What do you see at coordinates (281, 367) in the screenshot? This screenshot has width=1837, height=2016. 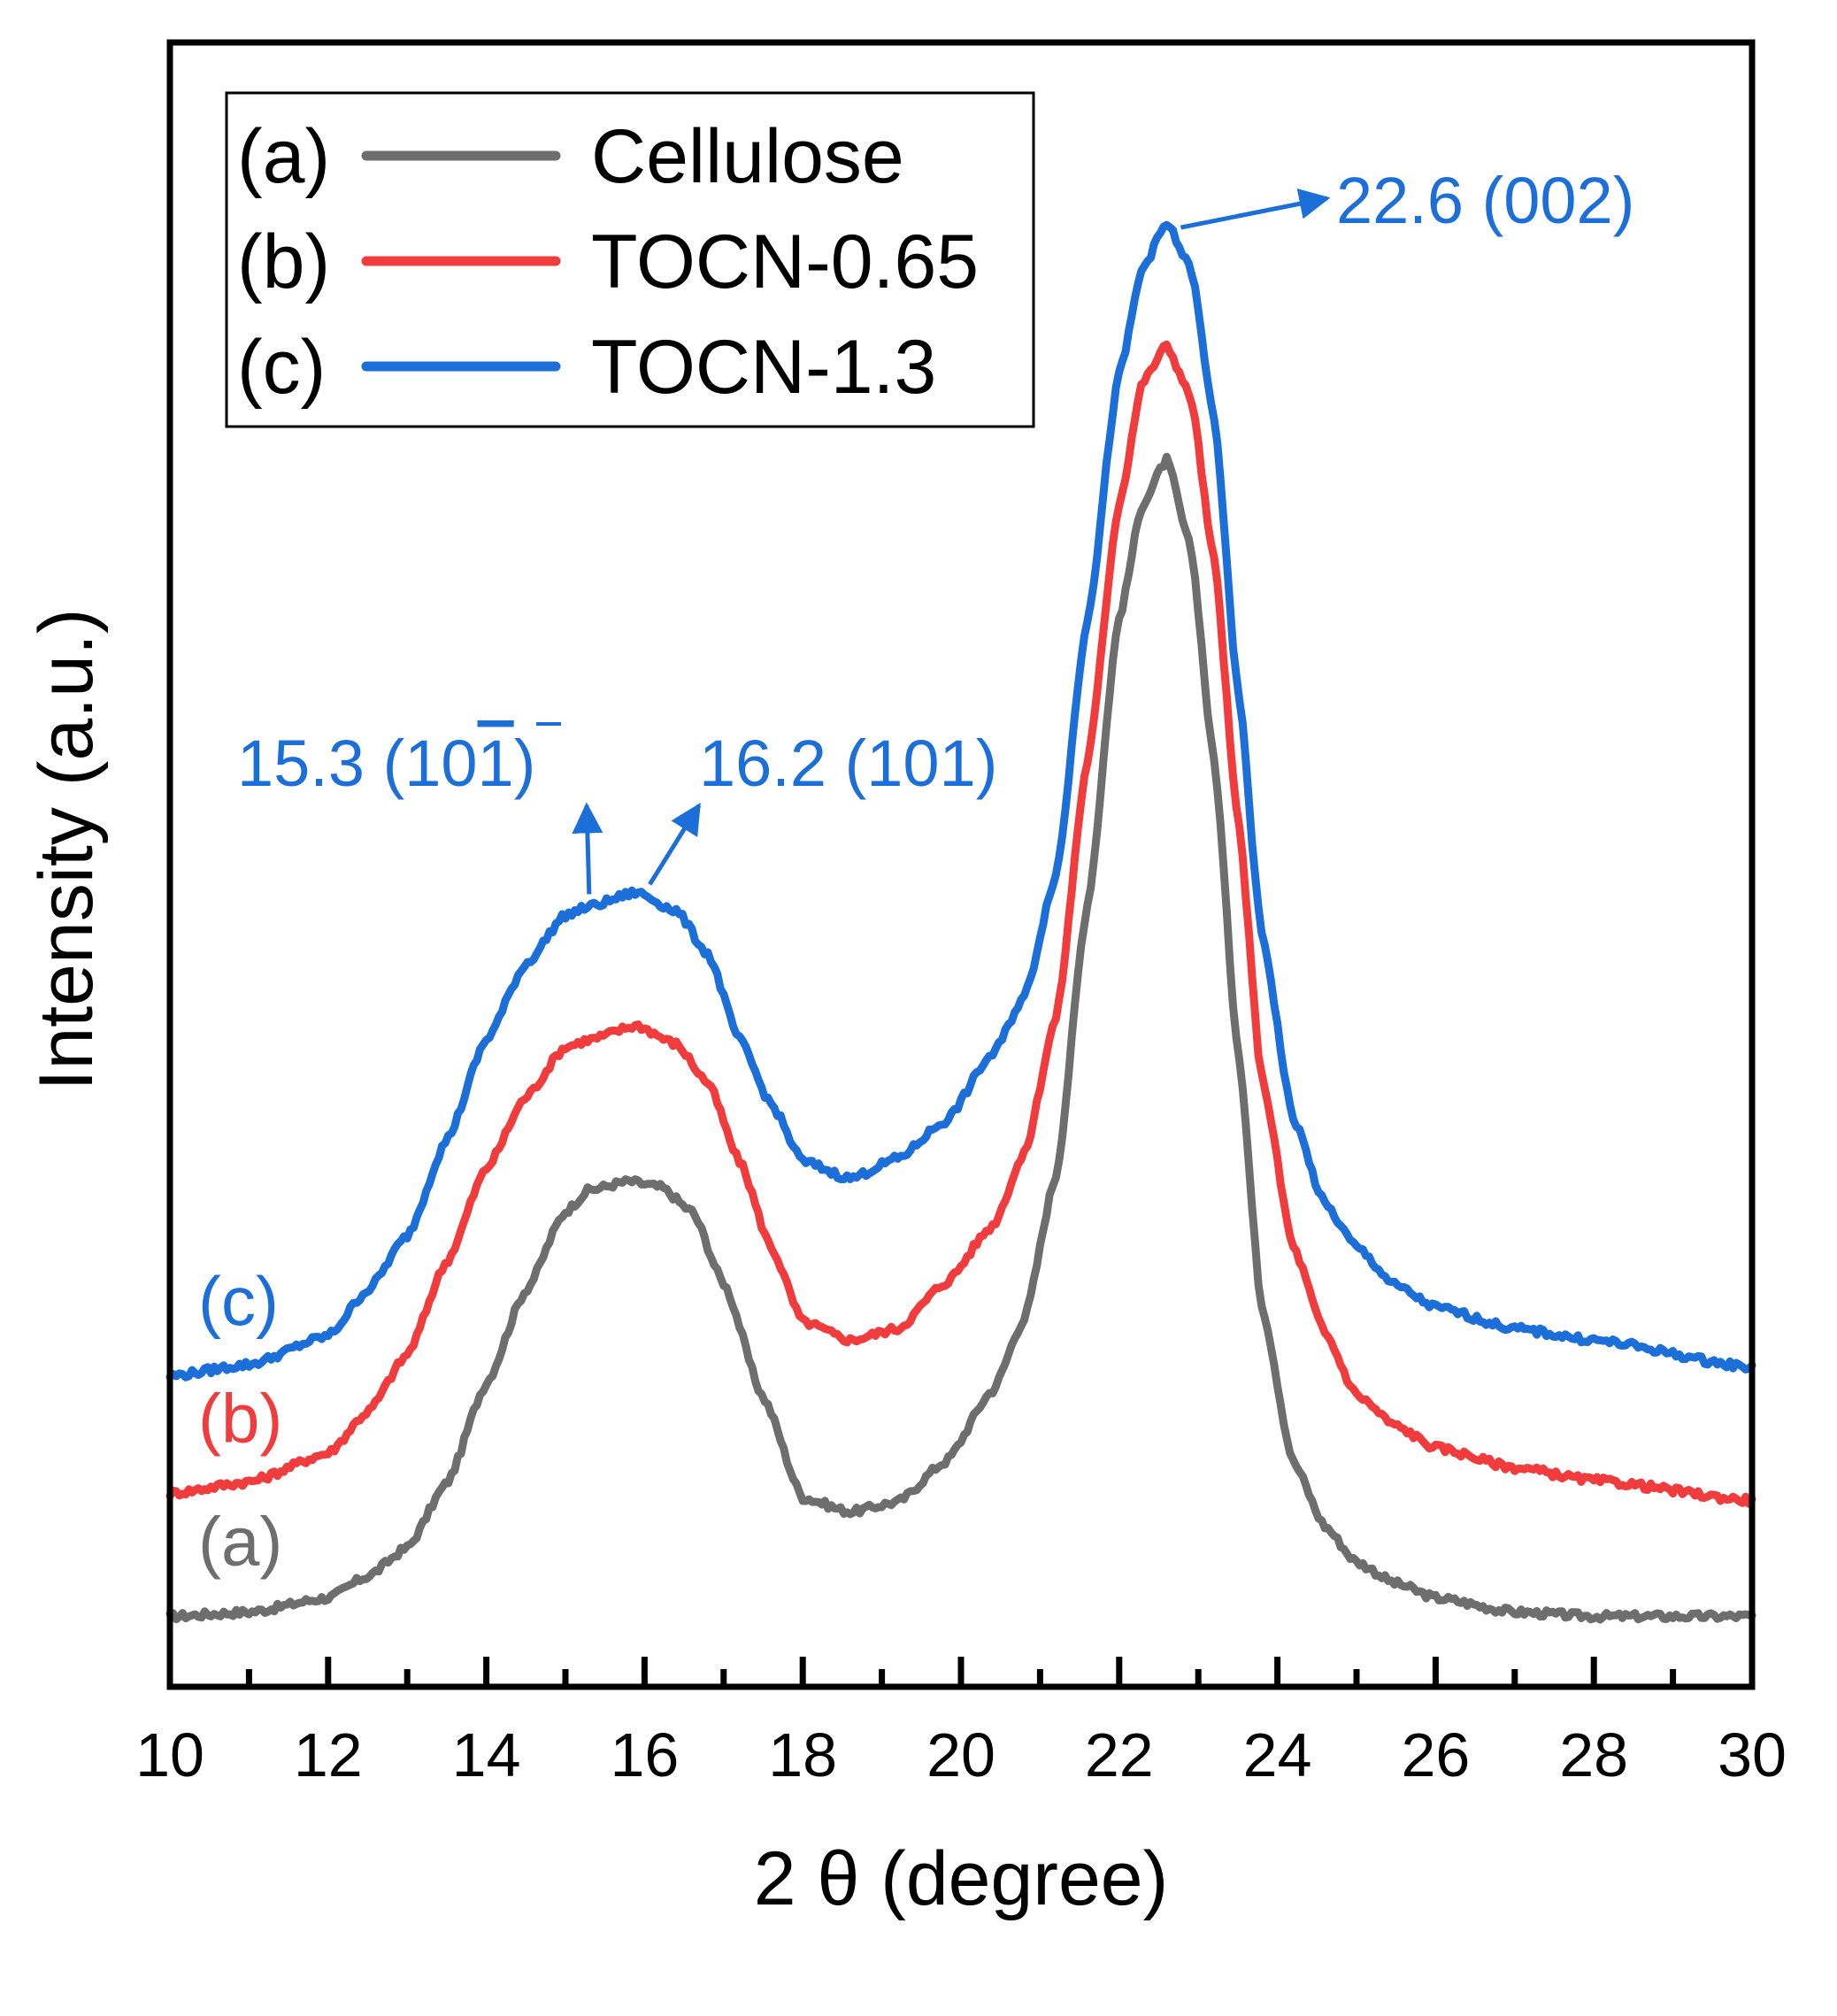 I see `legend-tag: (c)` at bounding box center [281, 367].